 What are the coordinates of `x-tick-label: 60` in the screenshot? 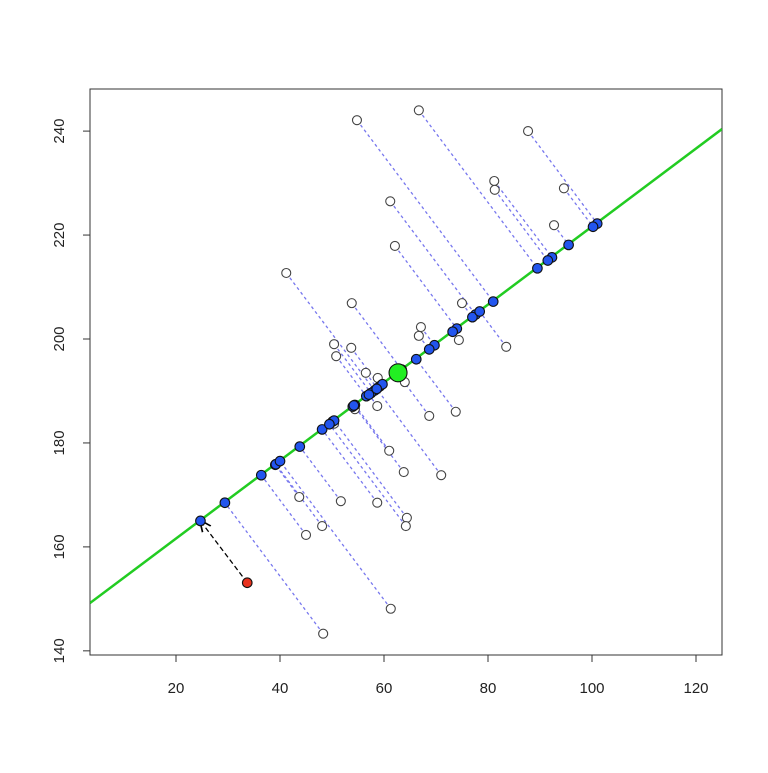 It's located at (384, 688).